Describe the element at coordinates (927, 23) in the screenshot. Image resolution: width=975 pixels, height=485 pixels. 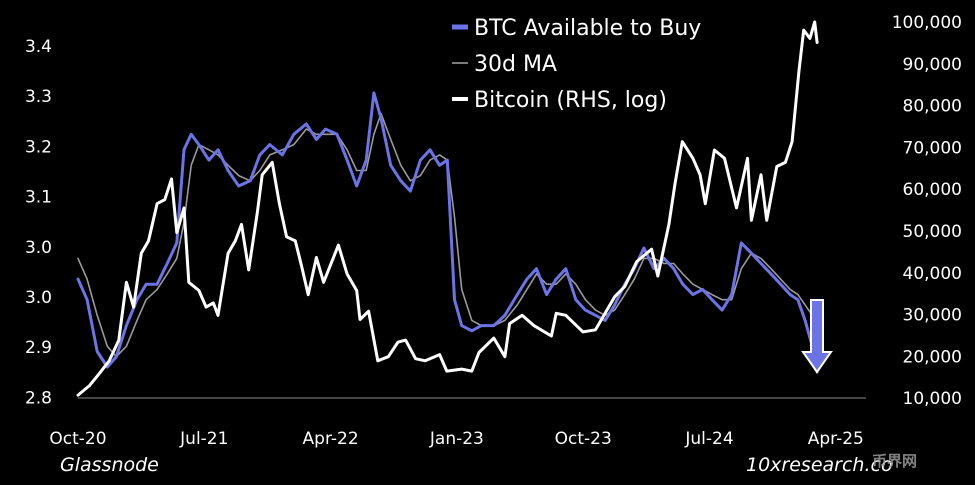
I see `right-tick-label: 100,000` at that location.